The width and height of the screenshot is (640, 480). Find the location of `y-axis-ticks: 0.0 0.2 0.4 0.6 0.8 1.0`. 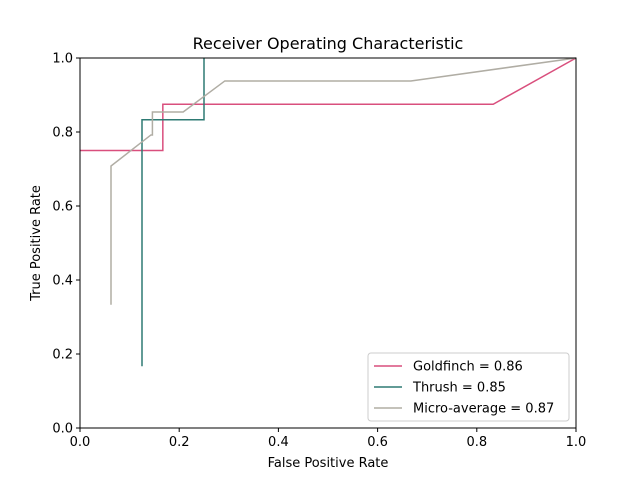

y-axis-ticks: 0.0 0.2 0.4 0.6 0.8 1.0 is located at coordinates (66, 244).